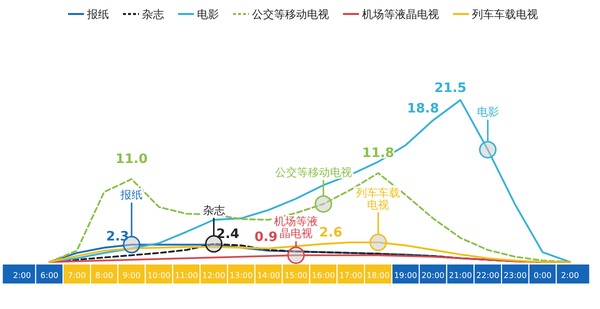 The height and width of the screenshot is (309, 600). I want to click on x-tick-label: 6:00, so click(49, 275).